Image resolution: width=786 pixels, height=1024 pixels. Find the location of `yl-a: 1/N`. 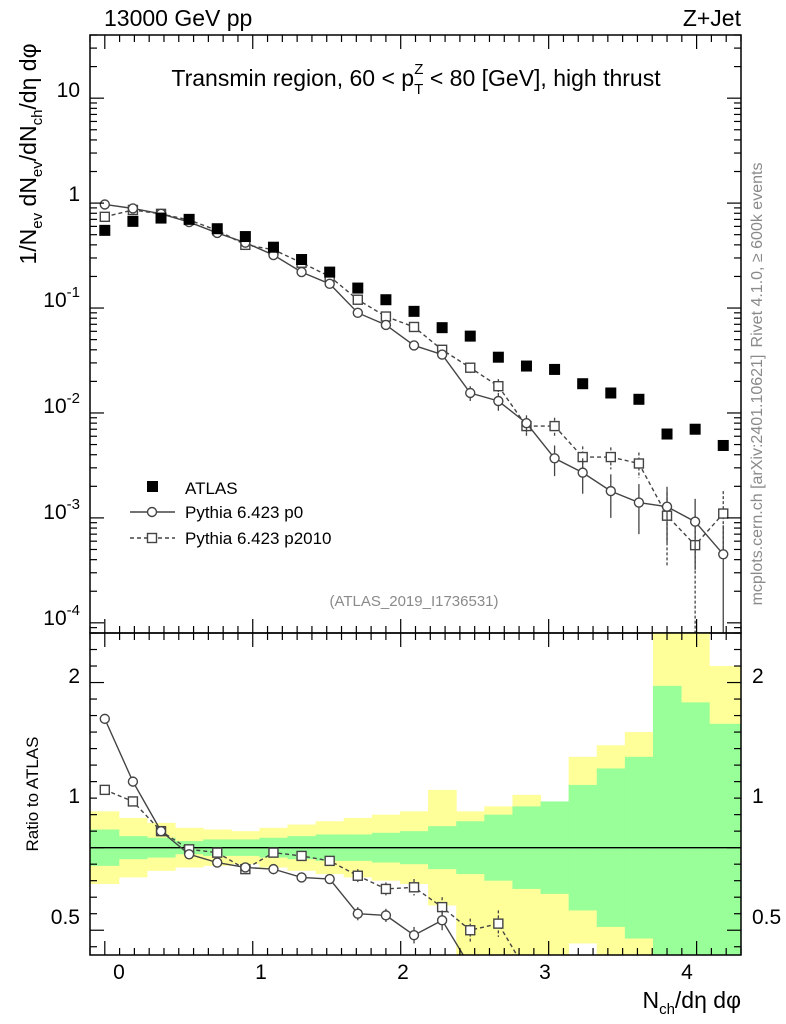

yl-a: 1/N is located at coordinates (28, 247).